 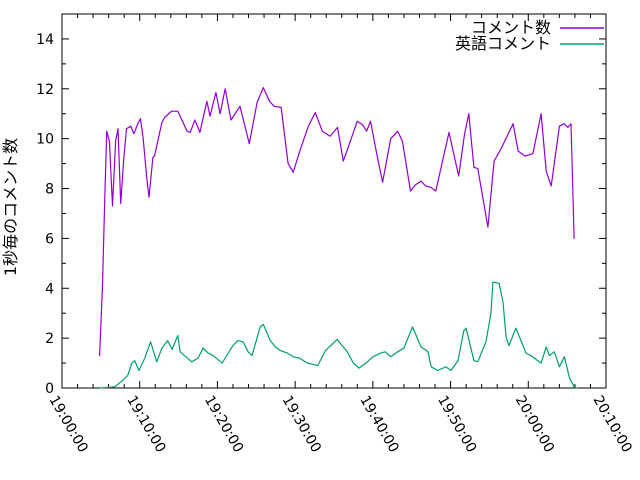 What do you see at coordinates (68, 424) in the screenshot?
I see `x-tick-label: 19:00:00` at bounding box center [68, 424].